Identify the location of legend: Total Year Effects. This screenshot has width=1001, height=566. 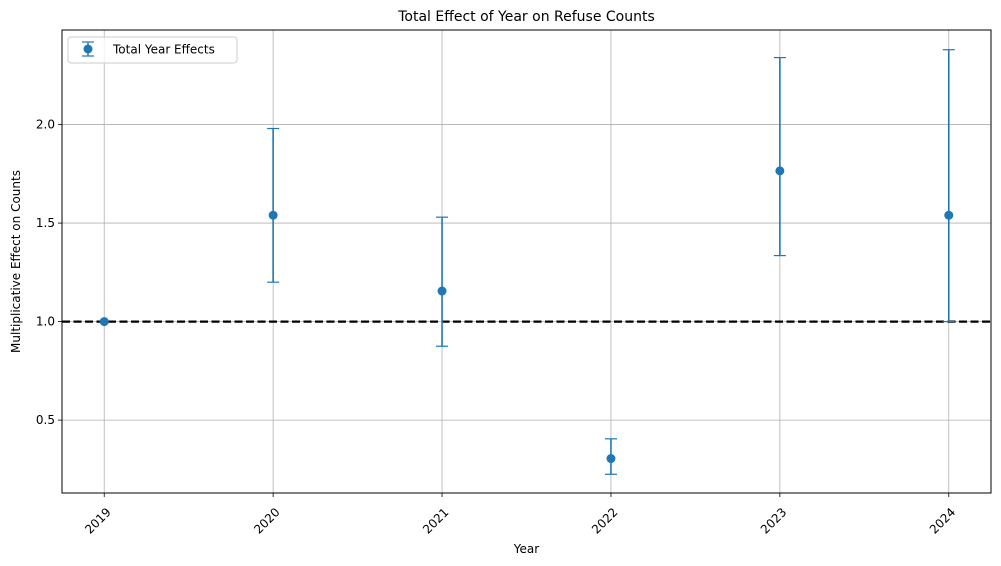
(152, 50).